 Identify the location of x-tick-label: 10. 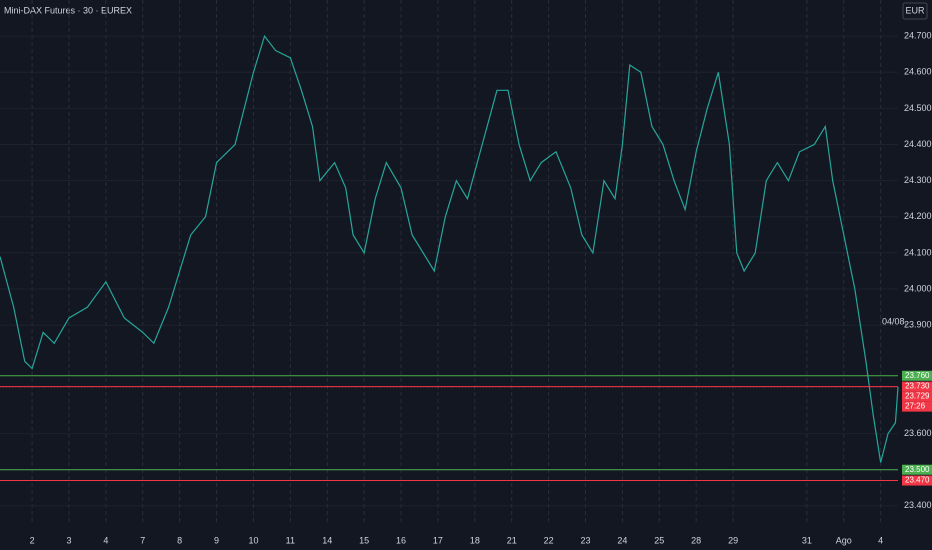
(253, 540).